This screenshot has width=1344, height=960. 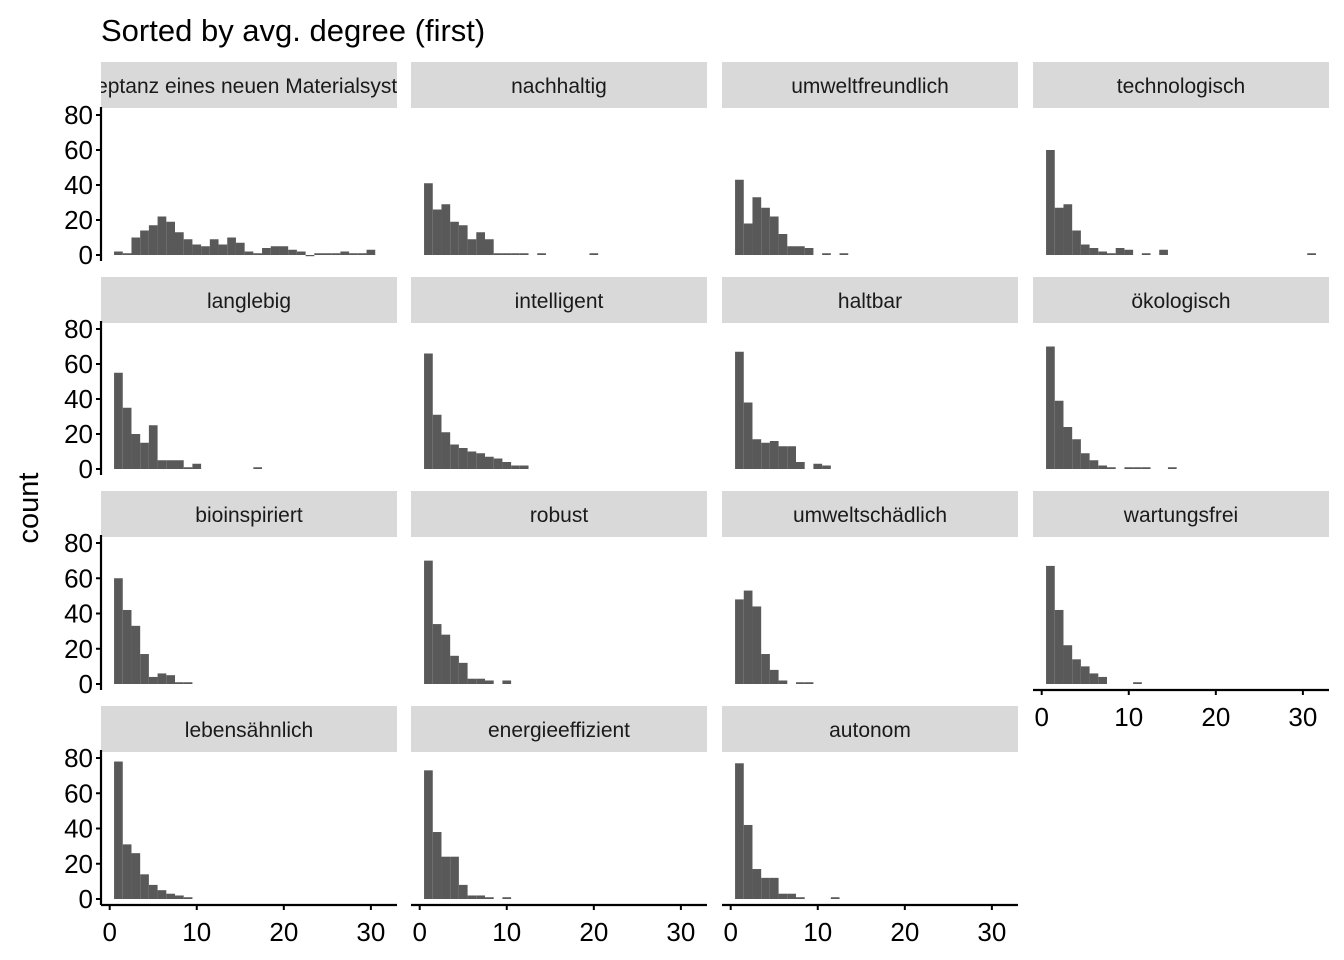 What do you see at coordinates (730, 932) in the screenshot?
I see `x-tick-label: 0` at bounding box center [730, 932].